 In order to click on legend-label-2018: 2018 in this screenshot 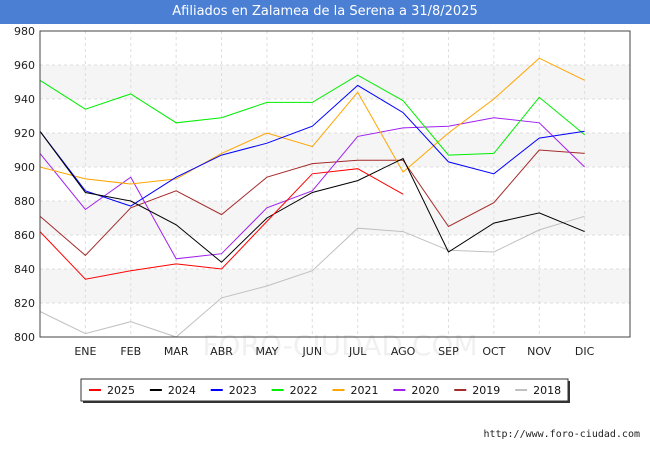, I will do `click(547, 390)`.